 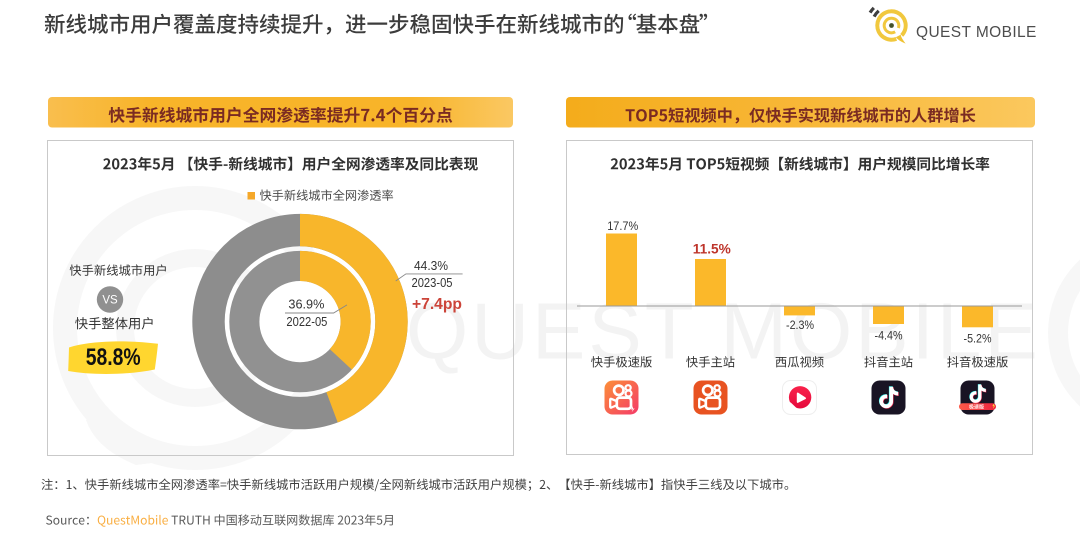 What do you see at coordinates (976, 32) in the screenshot?
I see `svg-text: QUEST MOBILE` at bounding box center [976, 32].